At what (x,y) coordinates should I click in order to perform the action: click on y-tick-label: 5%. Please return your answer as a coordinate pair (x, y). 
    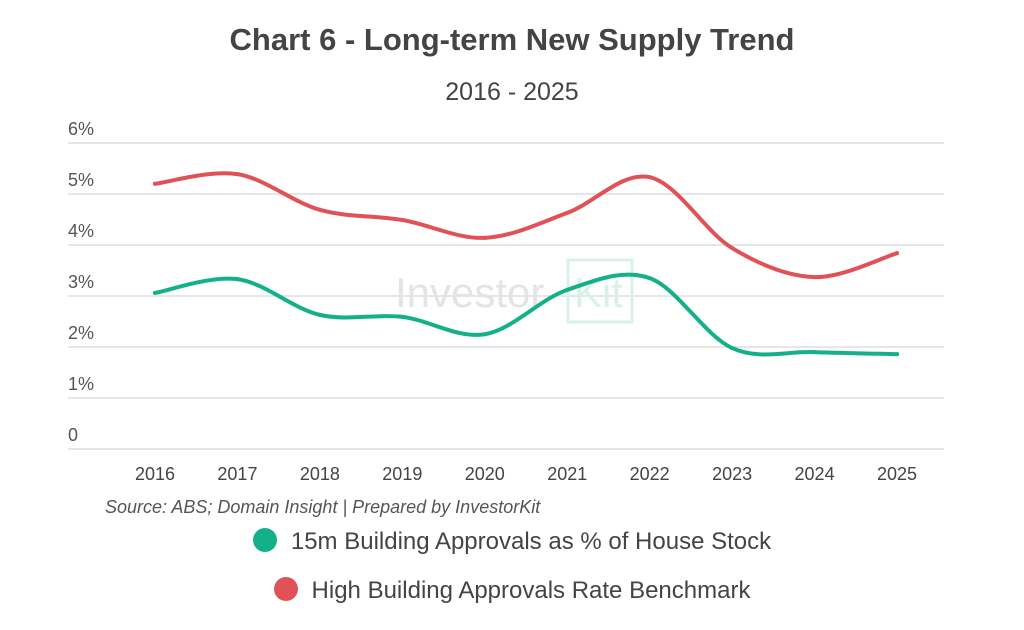
    Looking at the image, I should click on (81, 180).